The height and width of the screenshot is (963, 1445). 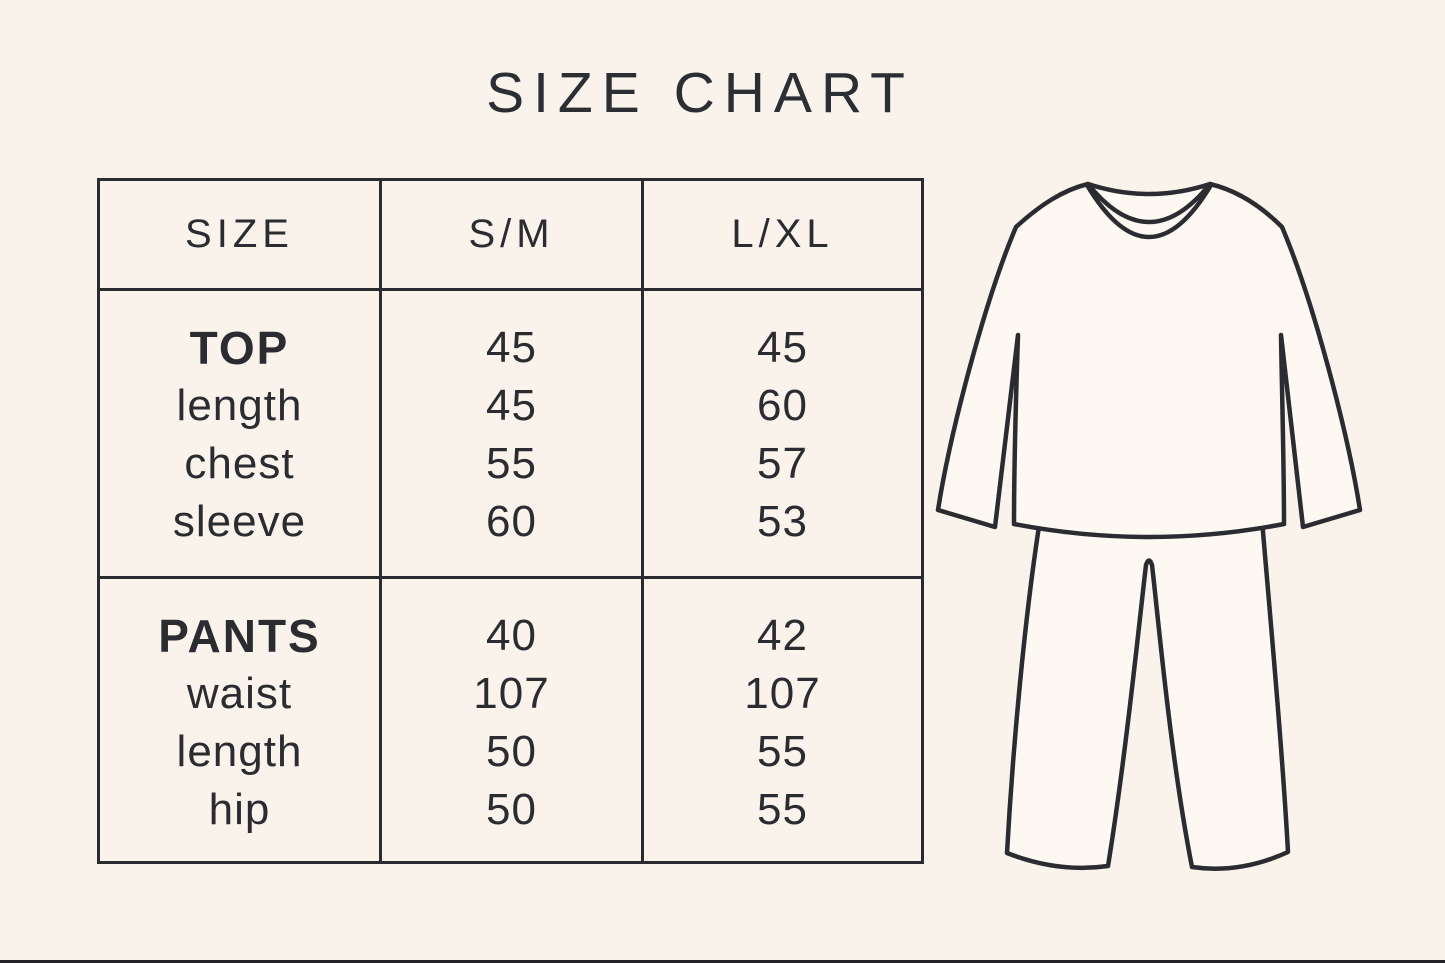 I want to click on value-top-sm: 45, so click(x=511, y=347).